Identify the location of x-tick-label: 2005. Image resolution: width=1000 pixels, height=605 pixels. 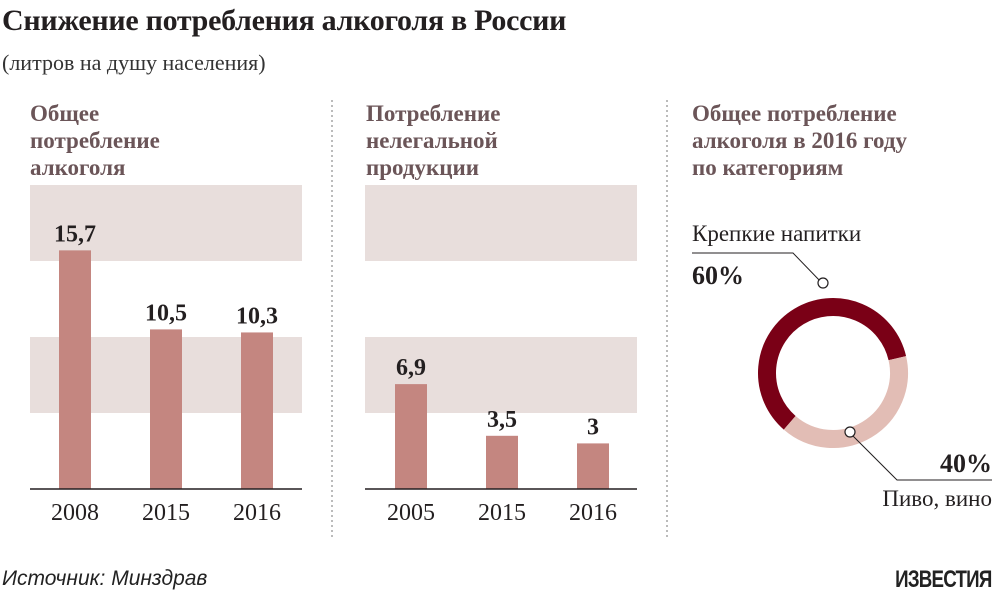
(411, 513).